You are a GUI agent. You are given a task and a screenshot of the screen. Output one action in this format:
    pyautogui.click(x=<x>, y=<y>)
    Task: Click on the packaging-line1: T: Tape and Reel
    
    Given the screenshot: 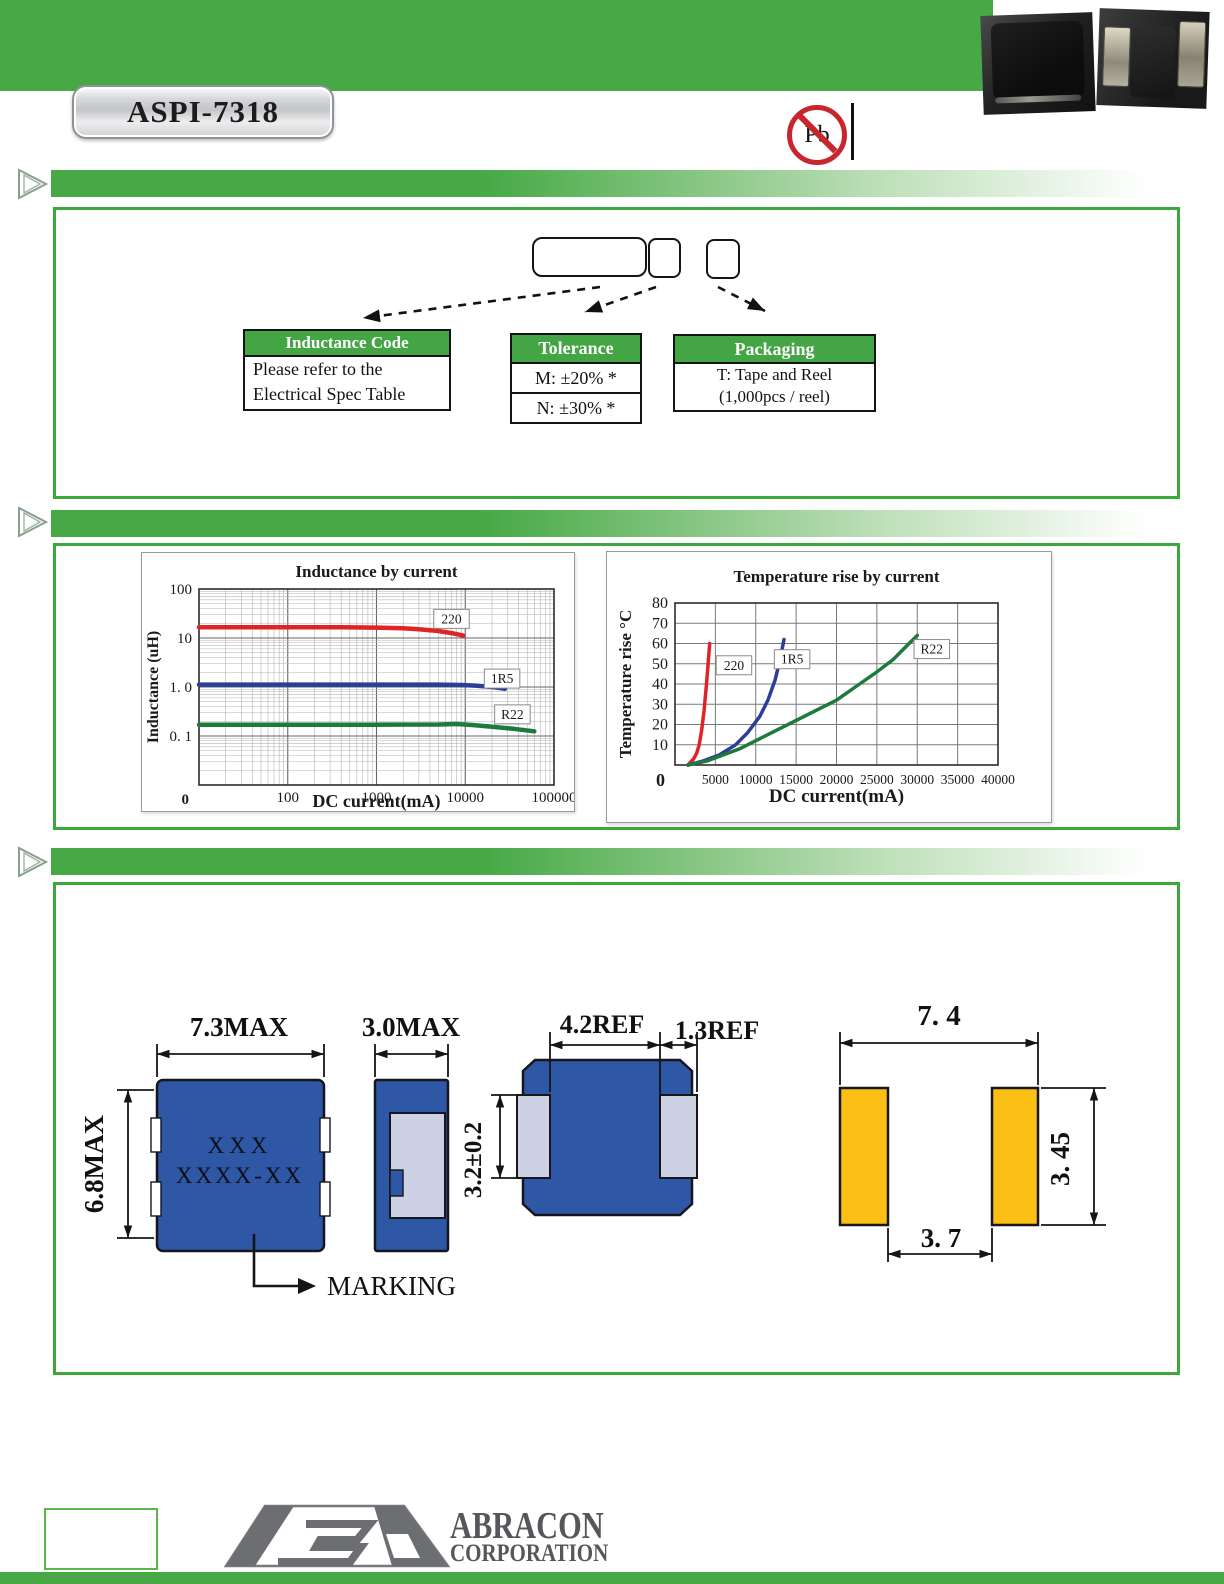 What is the action you would take?
    pyautogui.click(x=774, y=374)
    